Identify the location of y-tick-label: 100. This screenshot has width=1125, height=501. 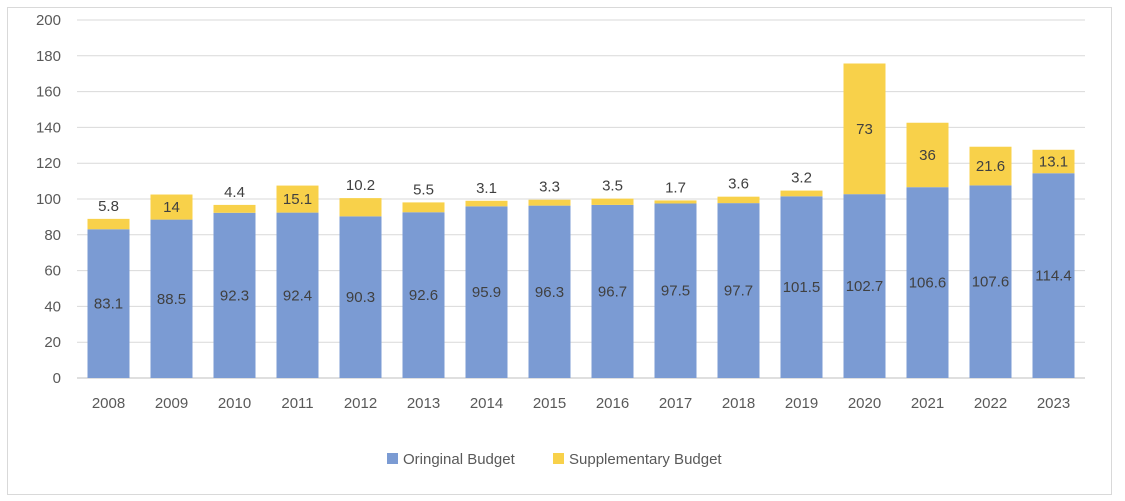
(48, 199).